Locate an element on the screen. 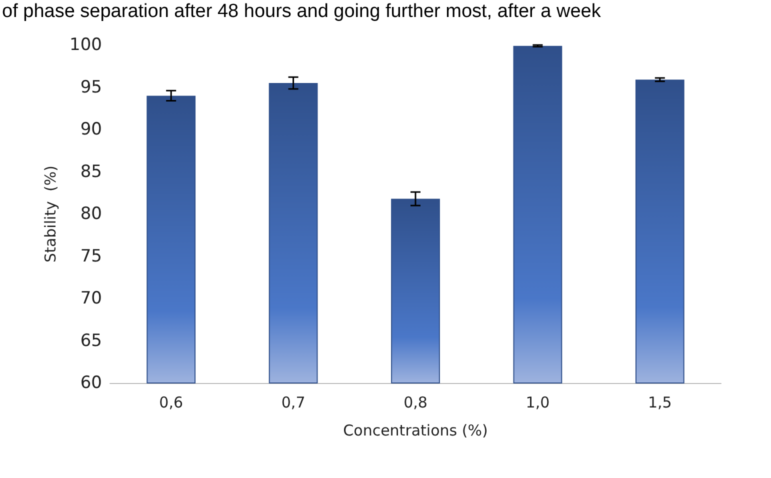 The width and height of the screenshot is (771, 478). y-tick-label: 100 is located at coordinates (86, 45).